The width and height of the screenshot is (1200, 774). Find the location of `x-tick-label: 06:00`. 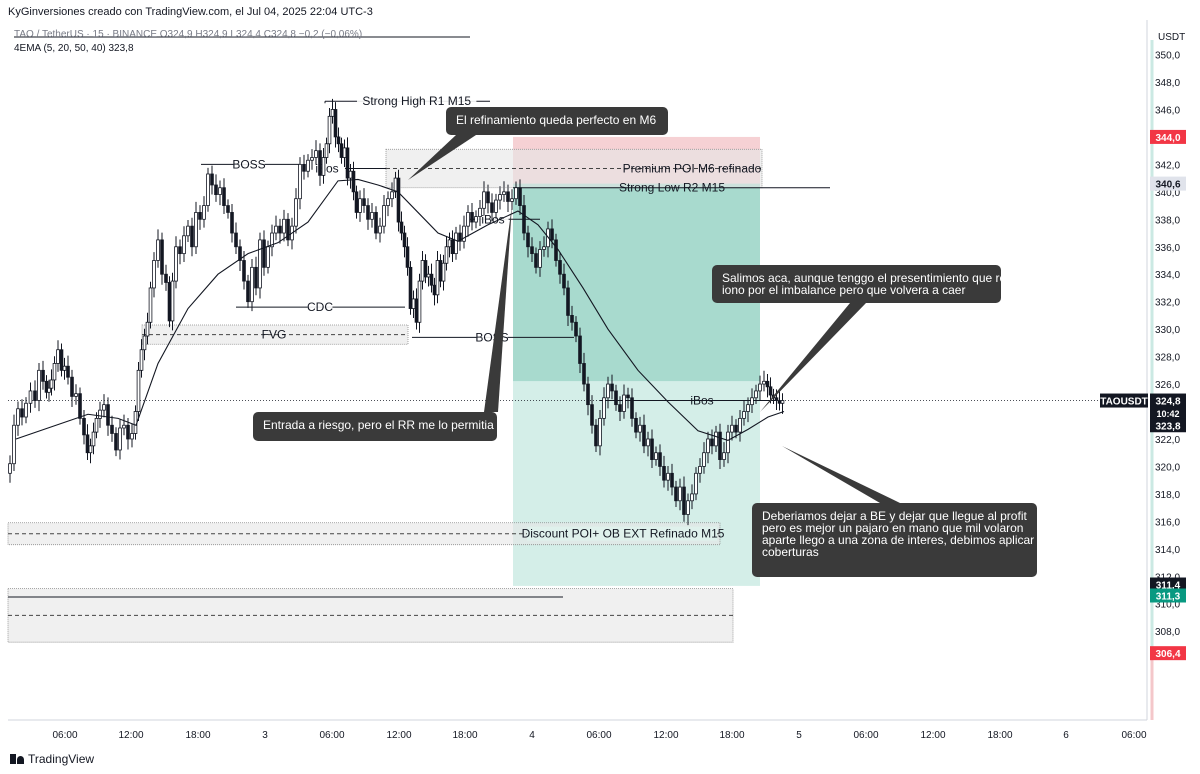

x-tick-label: 06:00 is located at coordinates (865, 735).